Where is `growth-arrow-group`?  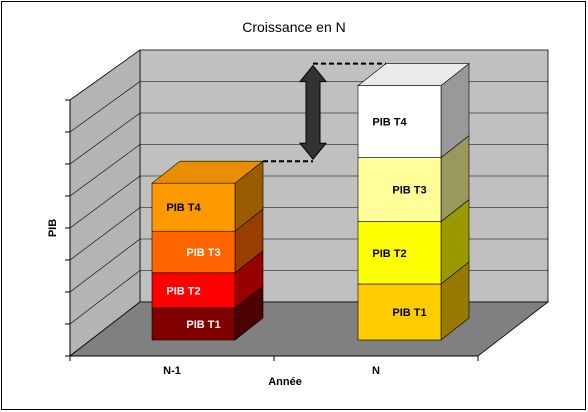
growth-arrow-group is located at coordinates (324, 112).